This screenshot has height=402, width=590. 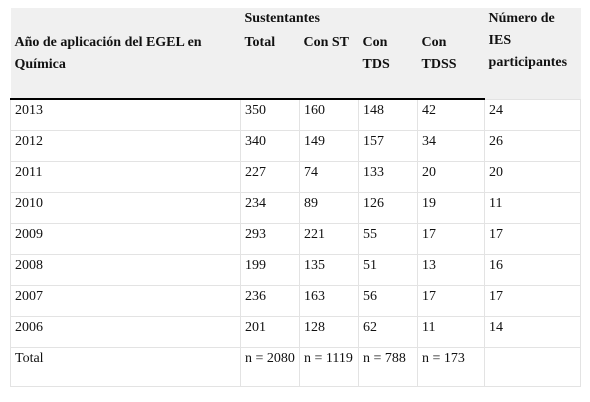 I want to click on table-row: 2010 234 89 126 19 11, so click(x=296, y=208).